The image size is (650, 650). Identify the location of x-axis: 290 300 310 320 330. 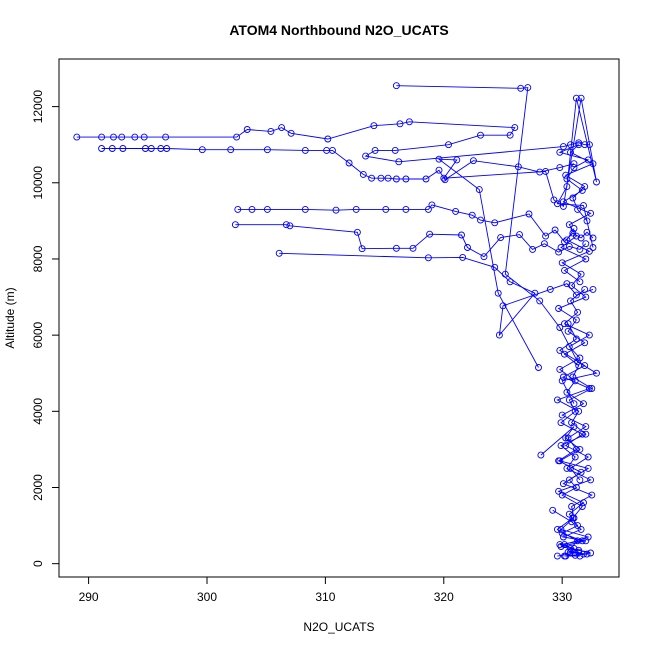
(326, 590).